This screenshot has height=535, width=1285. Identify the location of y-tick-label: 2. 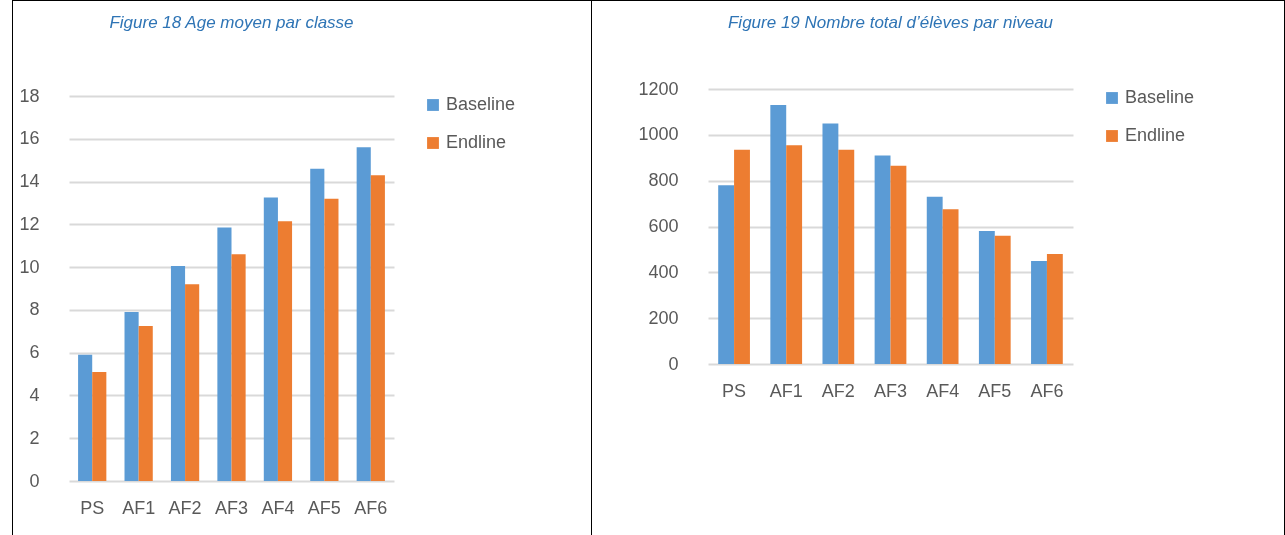
(34, 437).